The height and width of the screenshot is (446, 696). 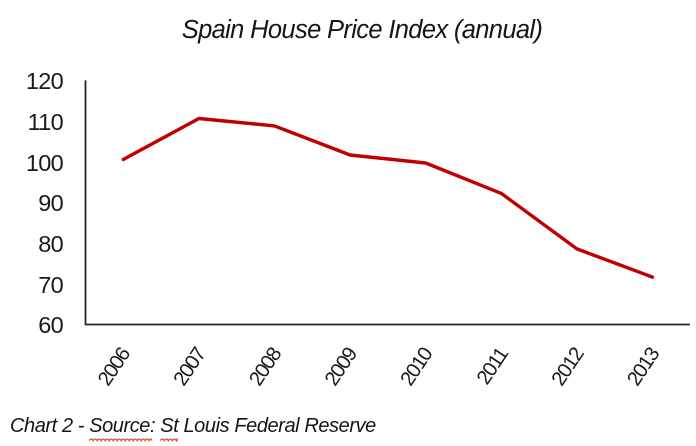 I want to click on svg-text: 2006, so click(x=114, y=367).